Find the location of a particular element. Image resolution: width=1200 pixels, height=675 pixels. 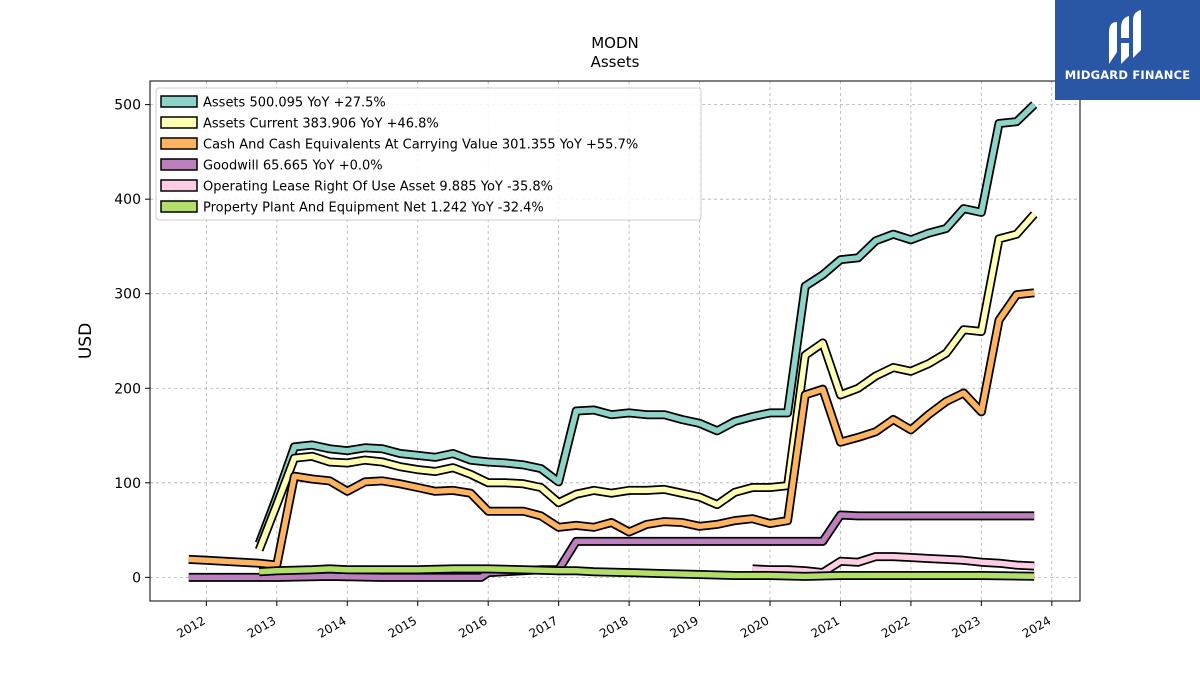

y-tick-label: 500 is located at coordinates (127, 106).